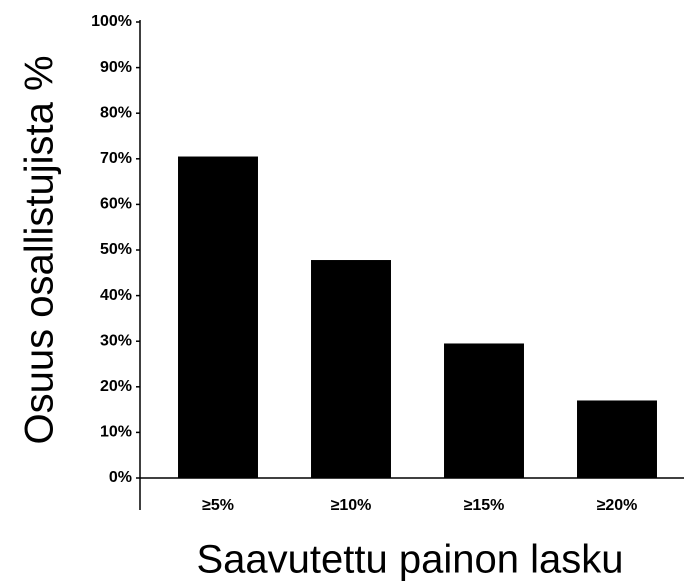  Describe the element at coordinates (116, 340) in the screenshot. I see `y-tick-label: 30%` at that location.